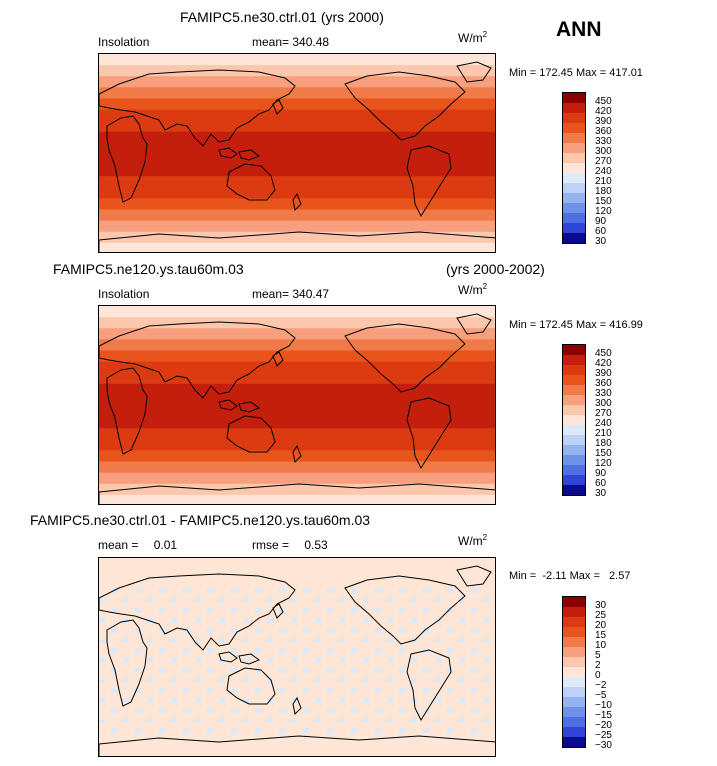 The height and width of the screenshot is (766, 717). Describe the element at coordinates (603, 211) in the screenshot. I see `colorbar-tick-label: 120` at that location.